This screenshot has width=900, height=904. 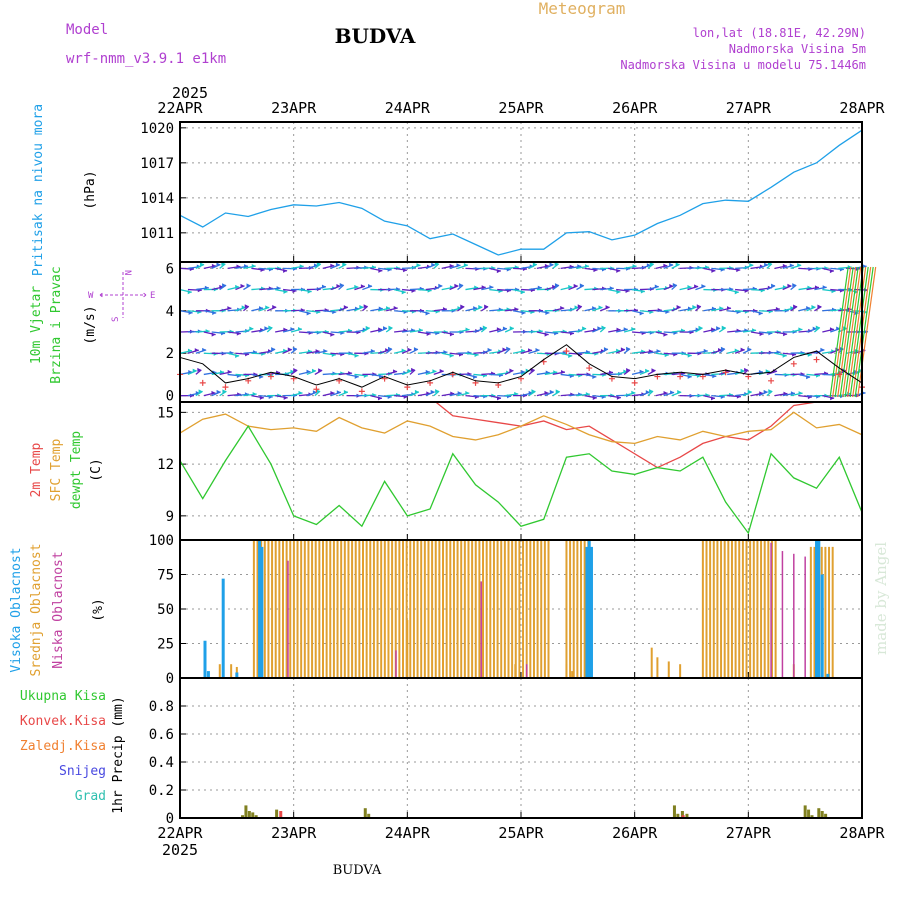 I want to click on y-tick-label: 25, so click(x=165, y=645).